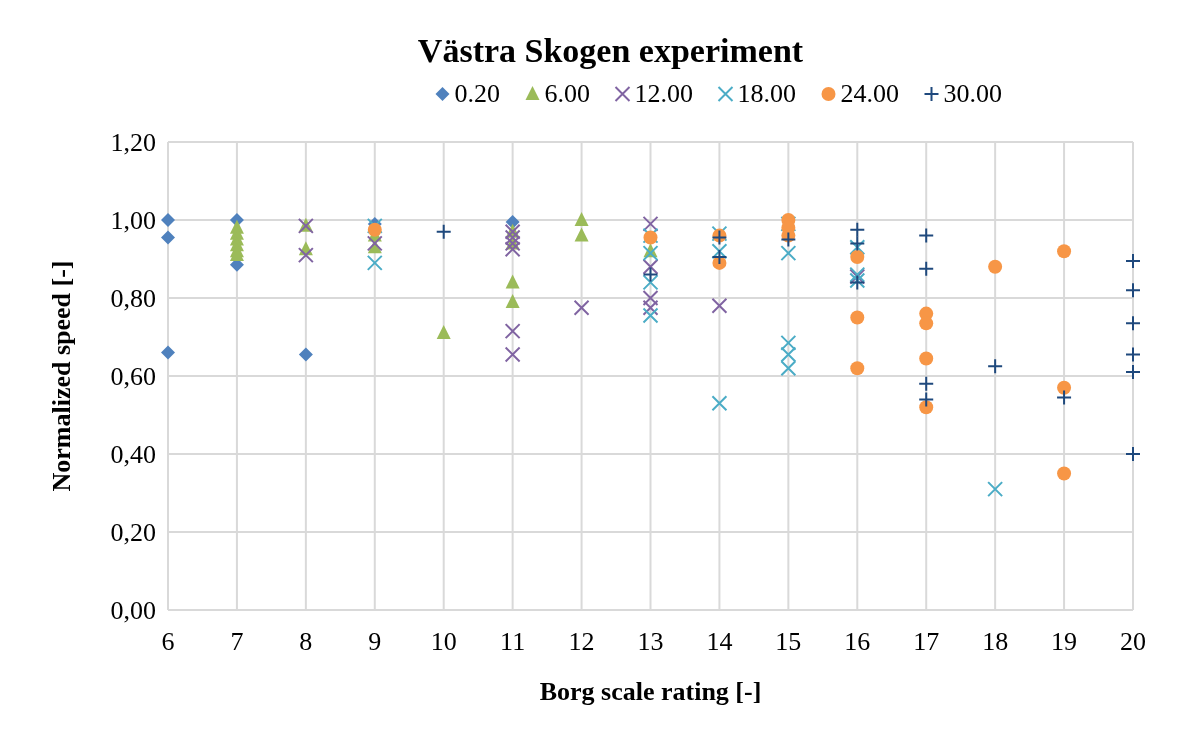 This screenshot has width=1203, height=738. Describe the element at coordinates (133, 532) in the screenshot. I see `y-tick-label: 0,20` at that location.